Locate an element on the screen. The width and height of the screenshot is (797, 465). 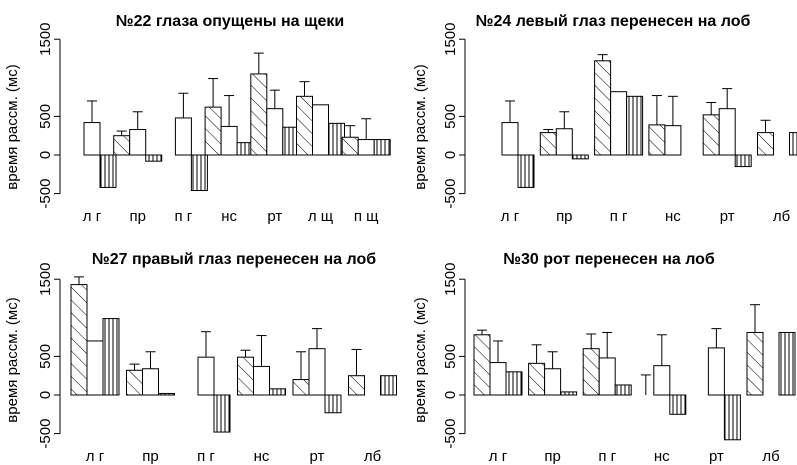
x-tick-label: л щ is located at coordinates (320, 216).